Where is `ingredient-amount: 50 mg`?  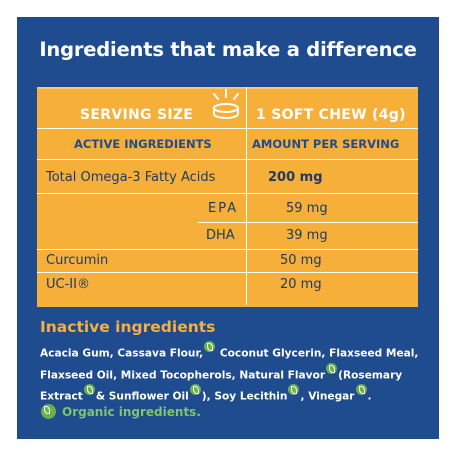 ingredient-amount: 50 mg is located at coordinates (301, 260).